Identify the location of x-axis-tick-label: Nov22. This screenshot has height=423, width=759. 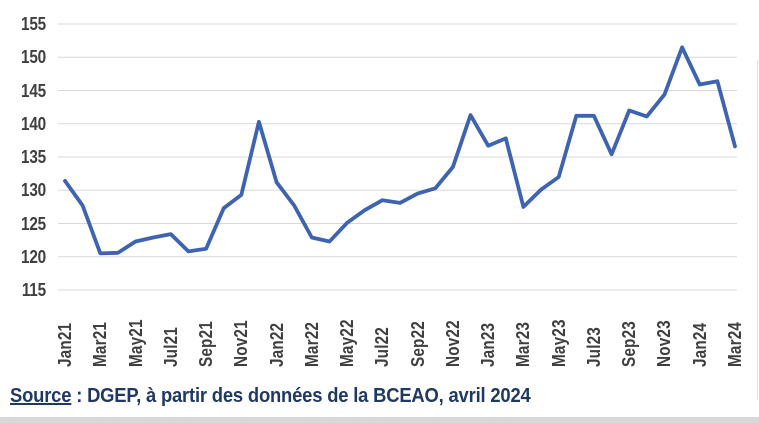
(452, 343).